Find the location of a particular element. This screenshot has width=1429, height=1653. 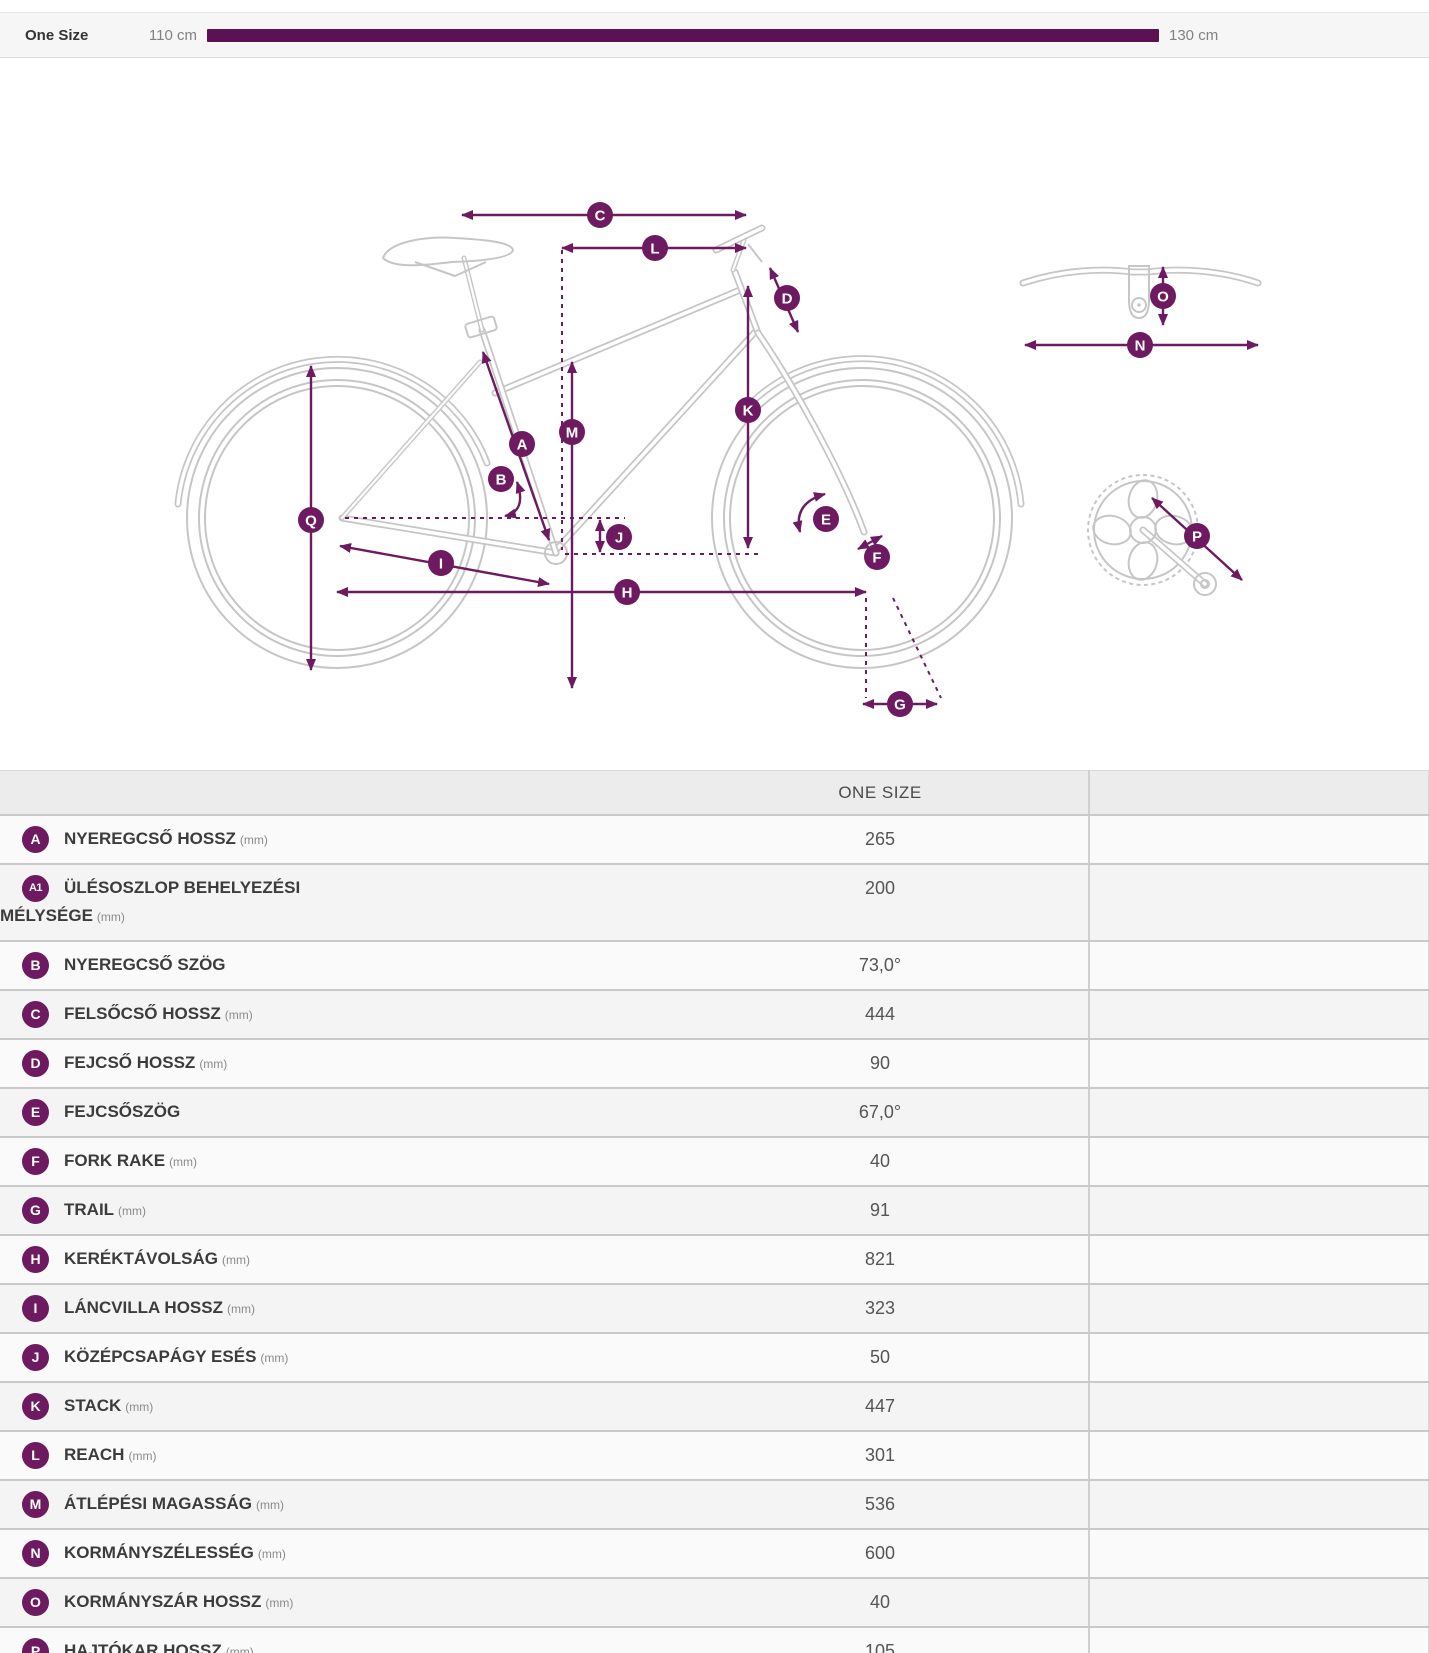

row-badge: B is located at coordinates (35, 966).